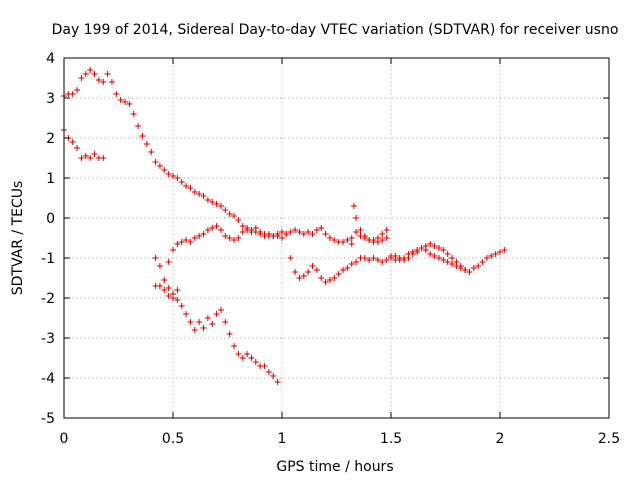 The width and height of the screenshot is (640, 480). I want to click on y-tick-label: -5, so click(48, 419).